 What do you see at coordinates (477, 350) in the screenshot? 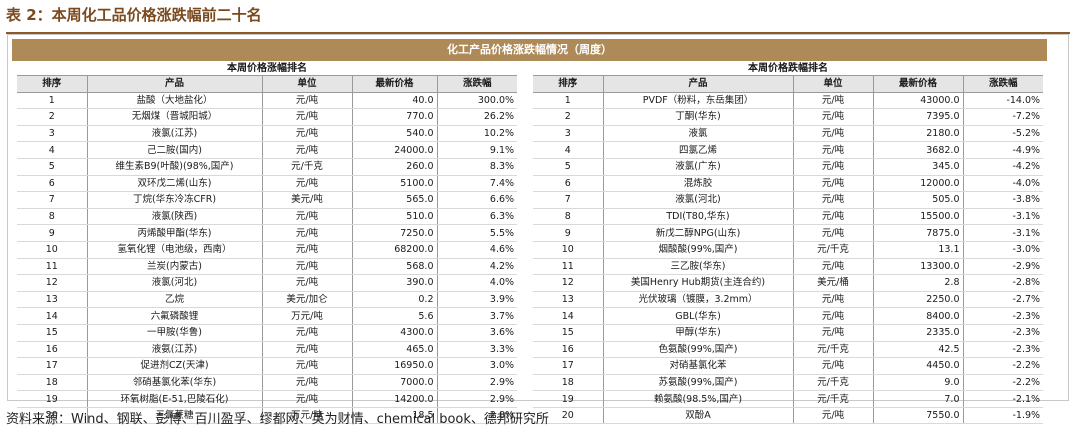
I see `change-cell: 3.3%` at bounding box center [477, 350].